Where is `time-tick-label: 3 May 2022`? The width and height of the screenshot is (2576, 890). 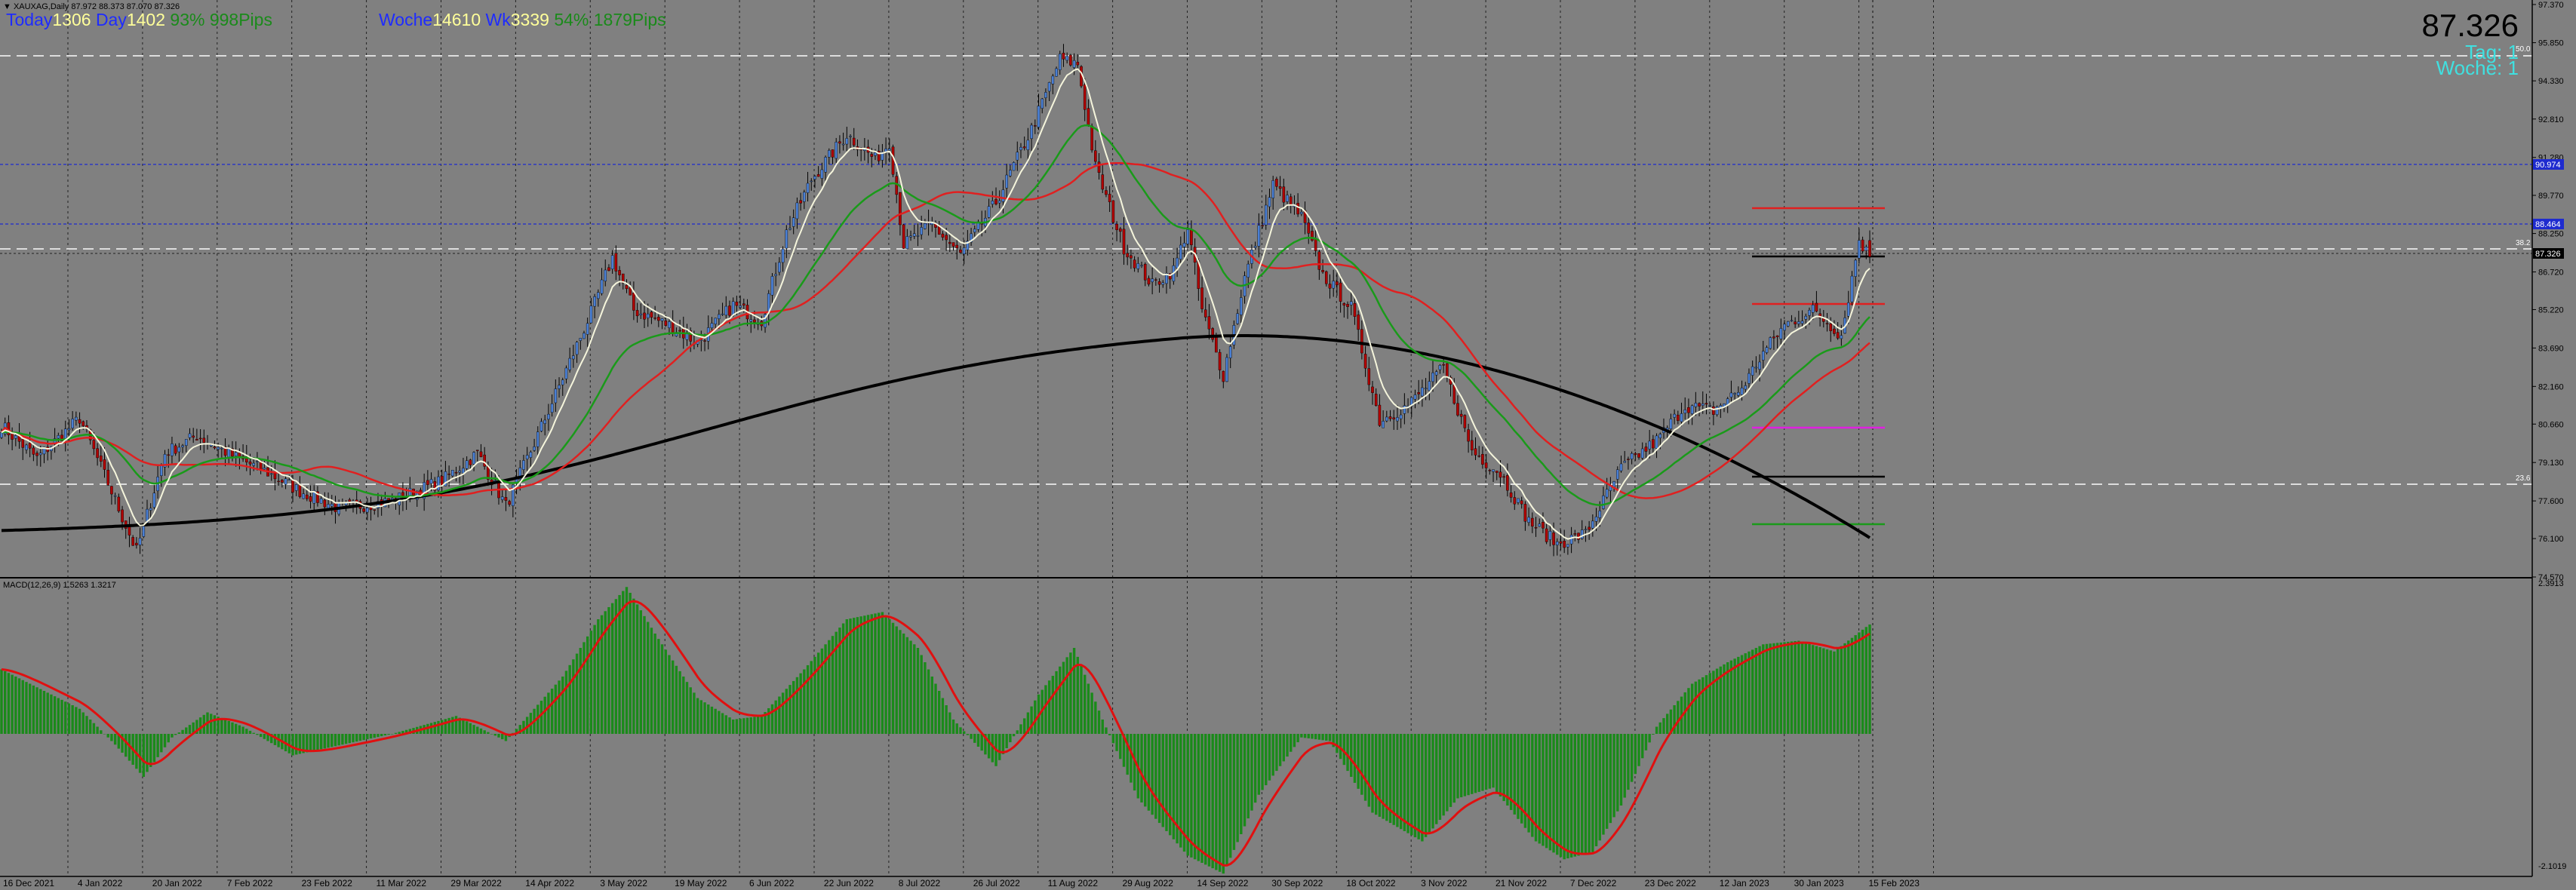
time-tick-label: 3 May 2022 is located at coordinates (623, 883).